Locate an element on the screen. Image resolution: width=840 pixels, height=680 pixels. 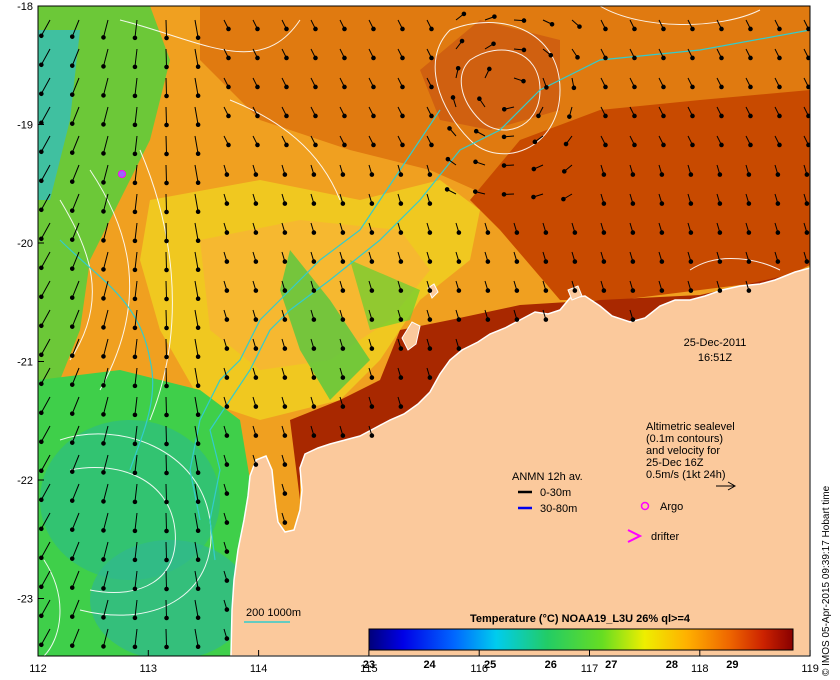
timestamp-date: 25-Dec-2011 is located at coordinates (715, 343).